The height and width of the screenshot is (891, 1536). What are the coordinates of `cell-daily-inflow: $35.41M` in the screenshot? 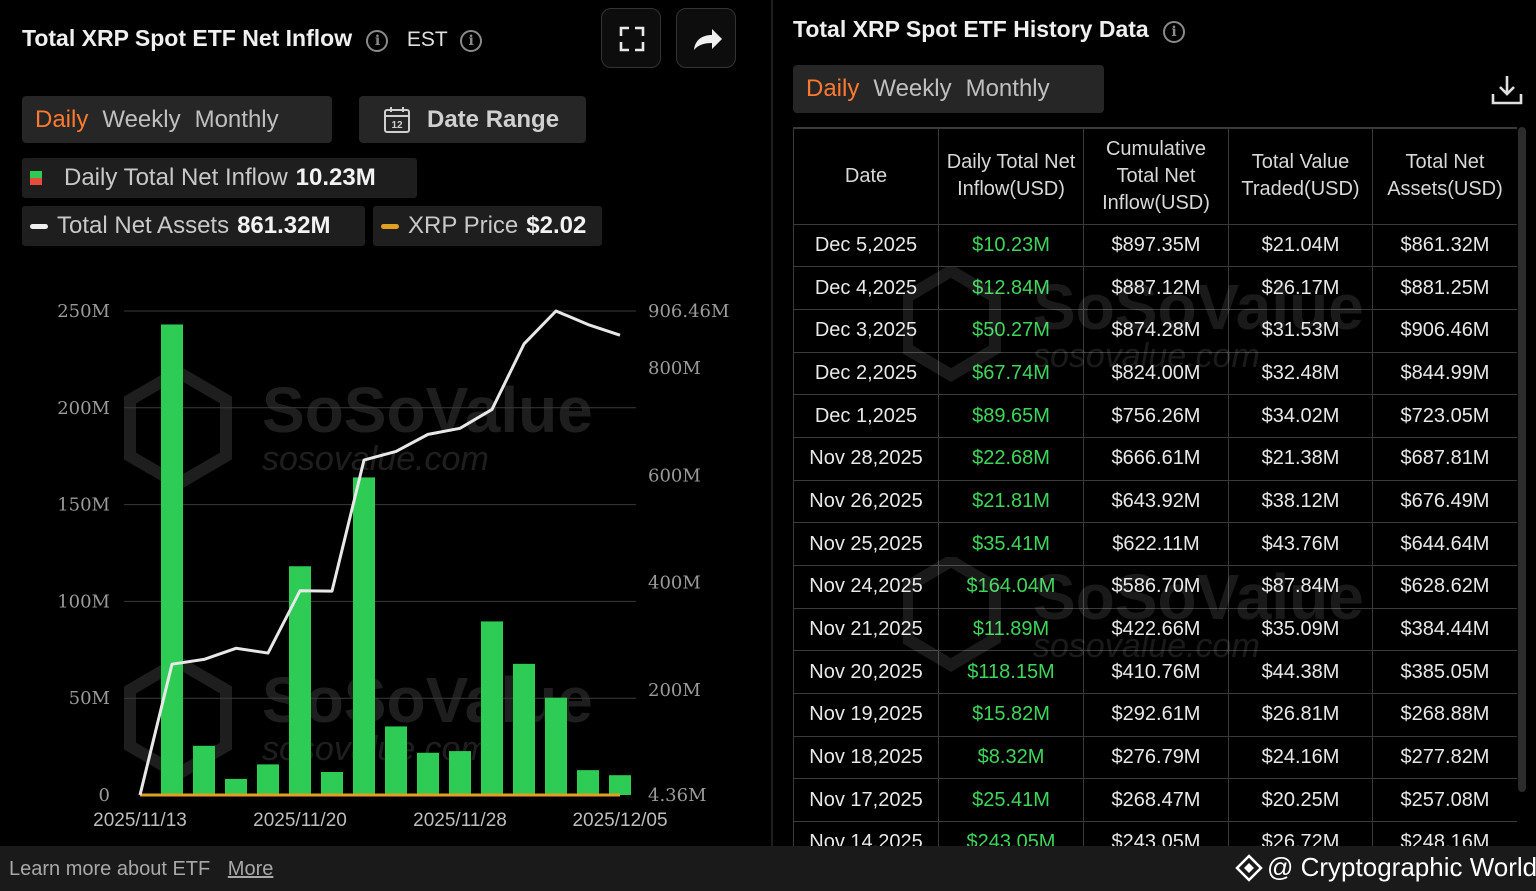 It's located at (1011, 544).